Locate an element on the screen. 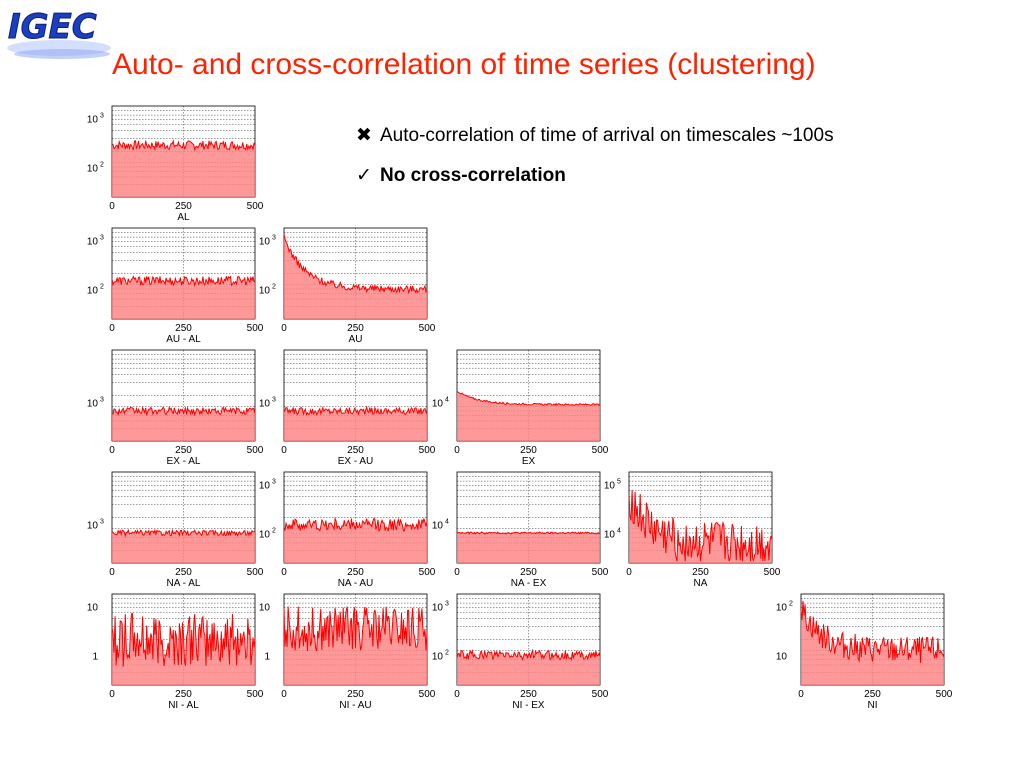  igec-logo: IGEC is located at coordinates (59, 33).